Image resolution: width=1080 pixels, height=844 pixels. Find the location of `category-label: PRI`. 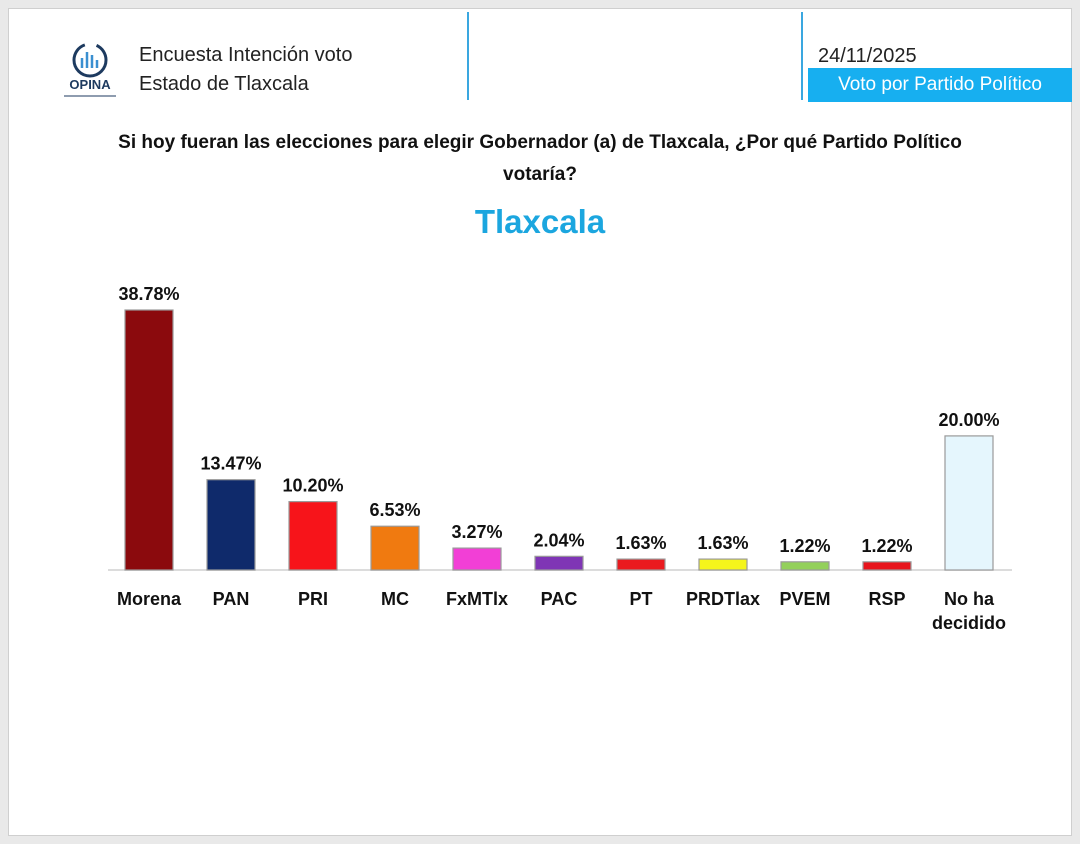

category-label: PRI is located at coordinates (313, 599).